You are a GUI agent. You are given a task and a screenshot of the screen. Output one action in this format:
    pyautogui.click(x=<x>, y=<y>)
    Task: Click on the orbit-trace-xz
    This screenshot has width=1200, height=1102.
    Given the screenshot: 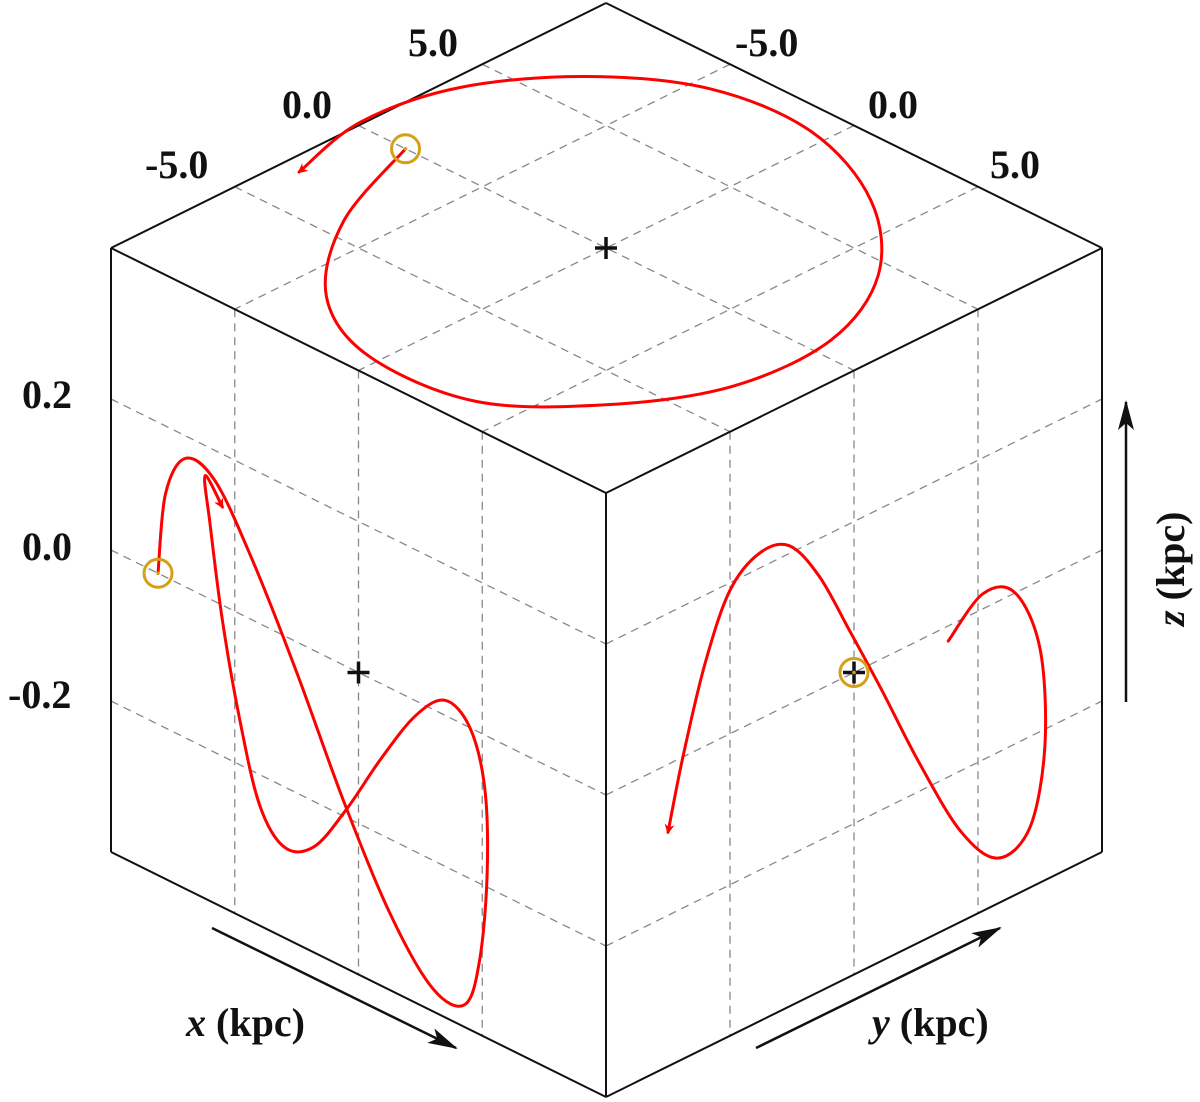 What is the action you would take?
    pyautogui.click(x=323, y=732)
    